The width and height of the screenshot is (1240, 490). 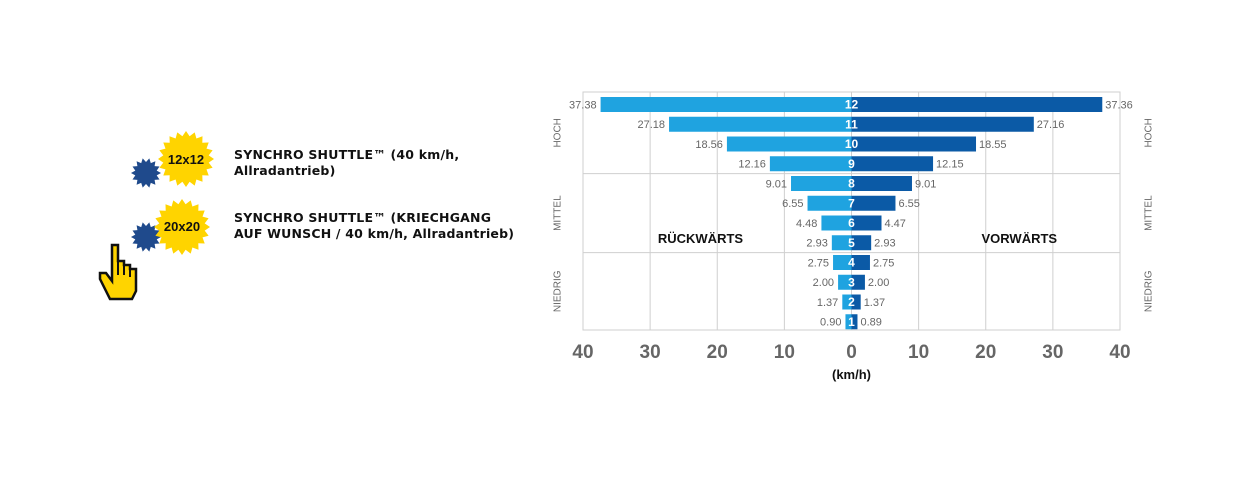 What do you see at coordinates (1149, 291) in the screenshot?
I see `range-label-right: NIEDRIG` at bounding box center [1149, 291].